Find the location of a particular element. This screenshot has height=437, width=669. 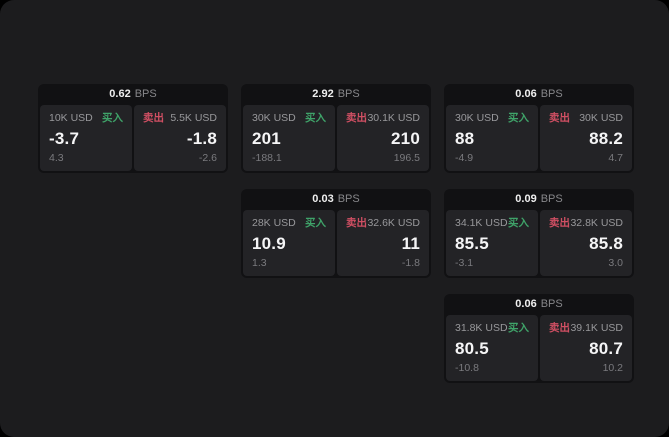

ask-price: 11 is located at coordinates (410, 243).